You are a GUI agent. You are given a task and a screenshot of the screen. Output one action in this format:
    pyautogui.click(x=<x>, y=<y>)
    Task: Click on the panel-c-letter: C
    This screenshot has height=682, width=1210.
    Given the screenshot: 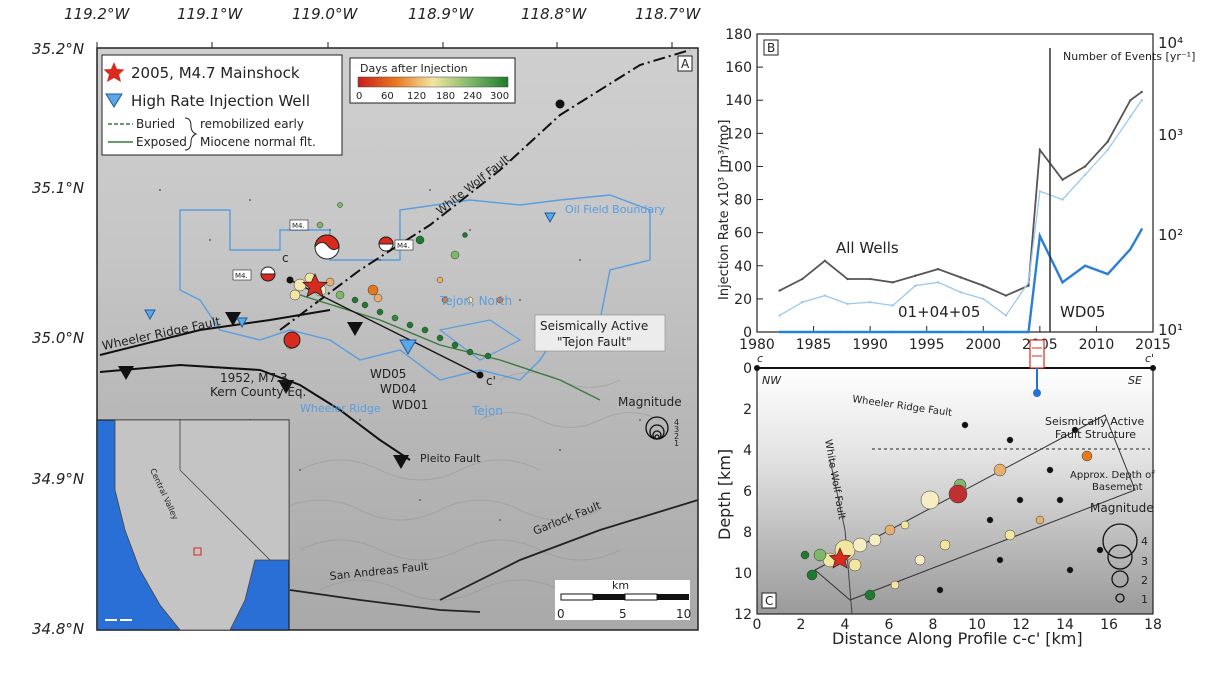 What is the action you would take?
    pyautogui.click(x=769, y=601)
    